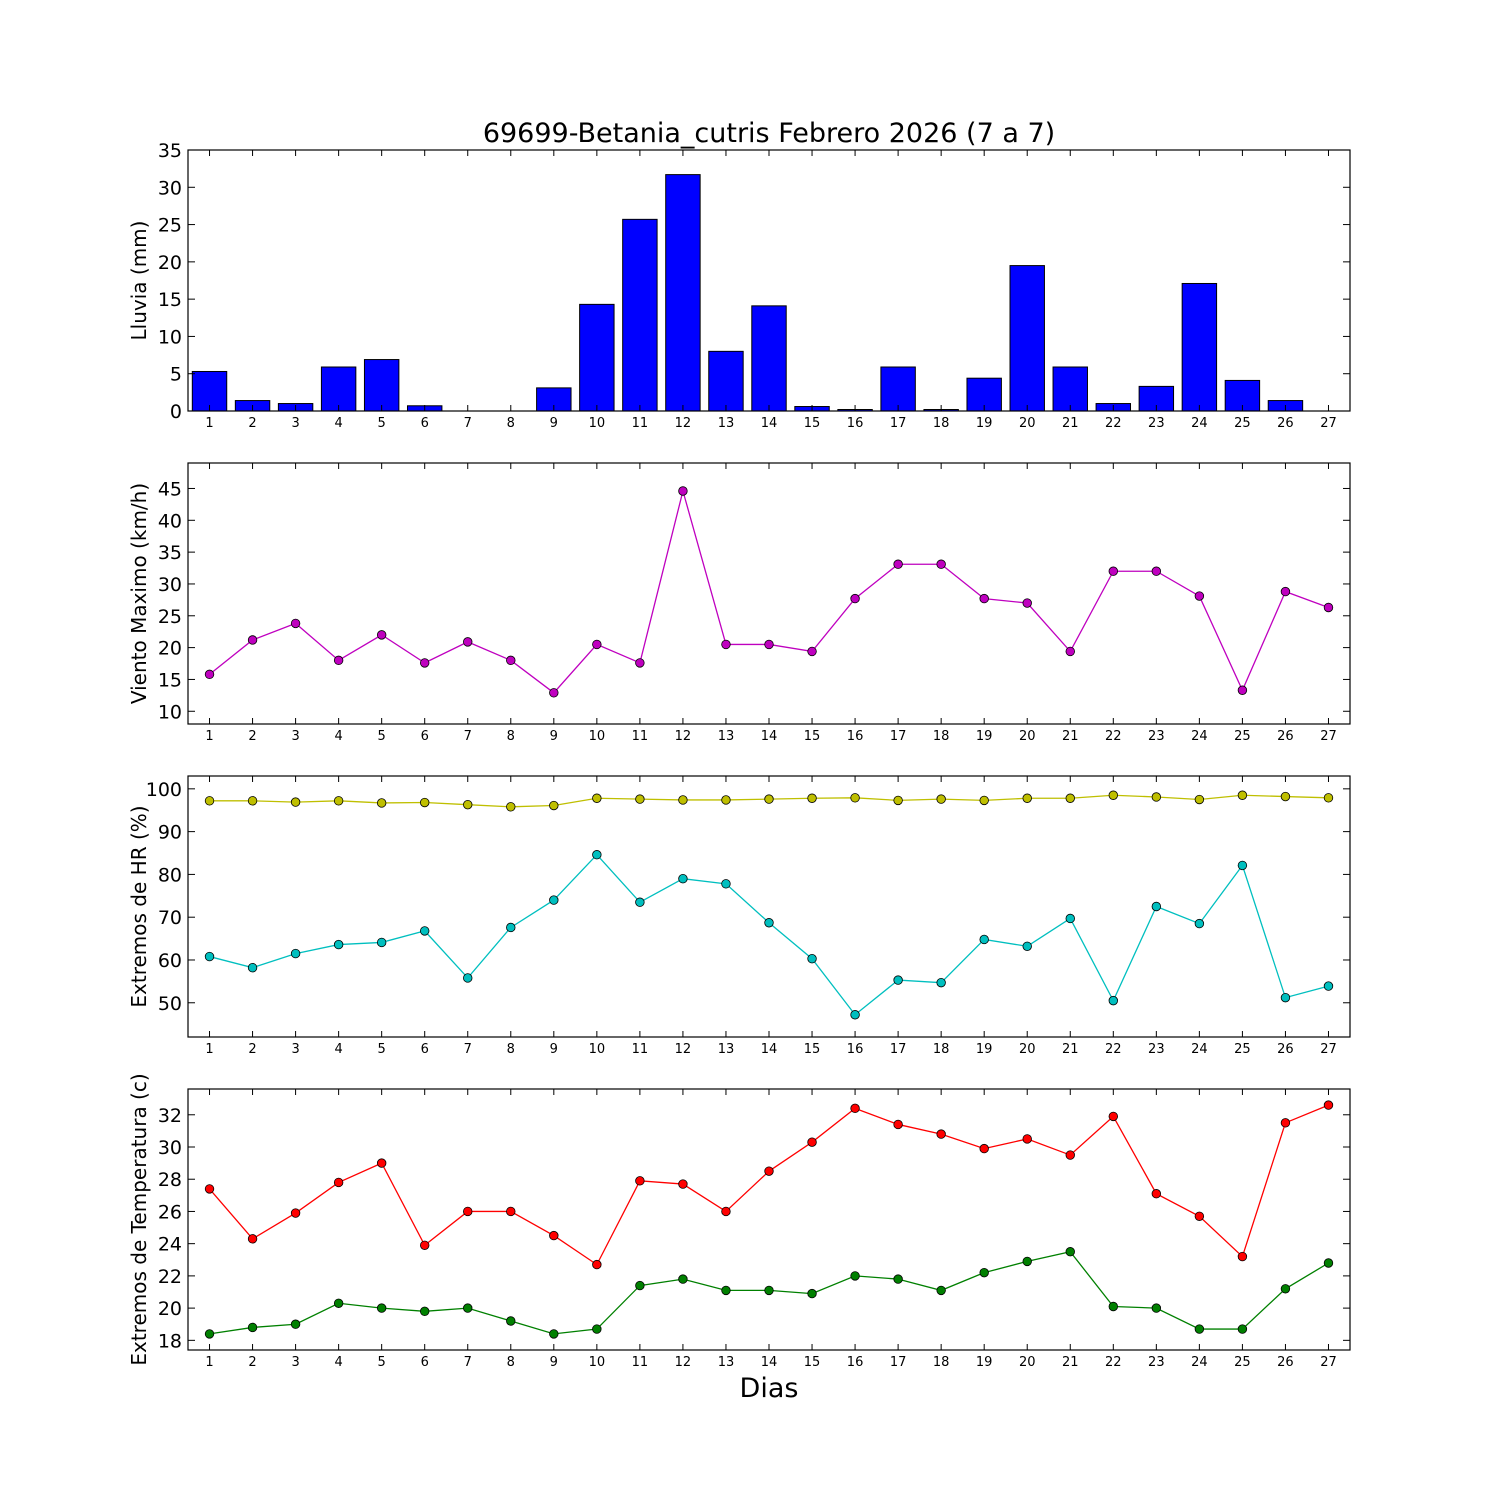 Image resolution: width=1500 pixels, height=1500 pixels. I want to click on x-tick-label: 13, so click(726, 1049).